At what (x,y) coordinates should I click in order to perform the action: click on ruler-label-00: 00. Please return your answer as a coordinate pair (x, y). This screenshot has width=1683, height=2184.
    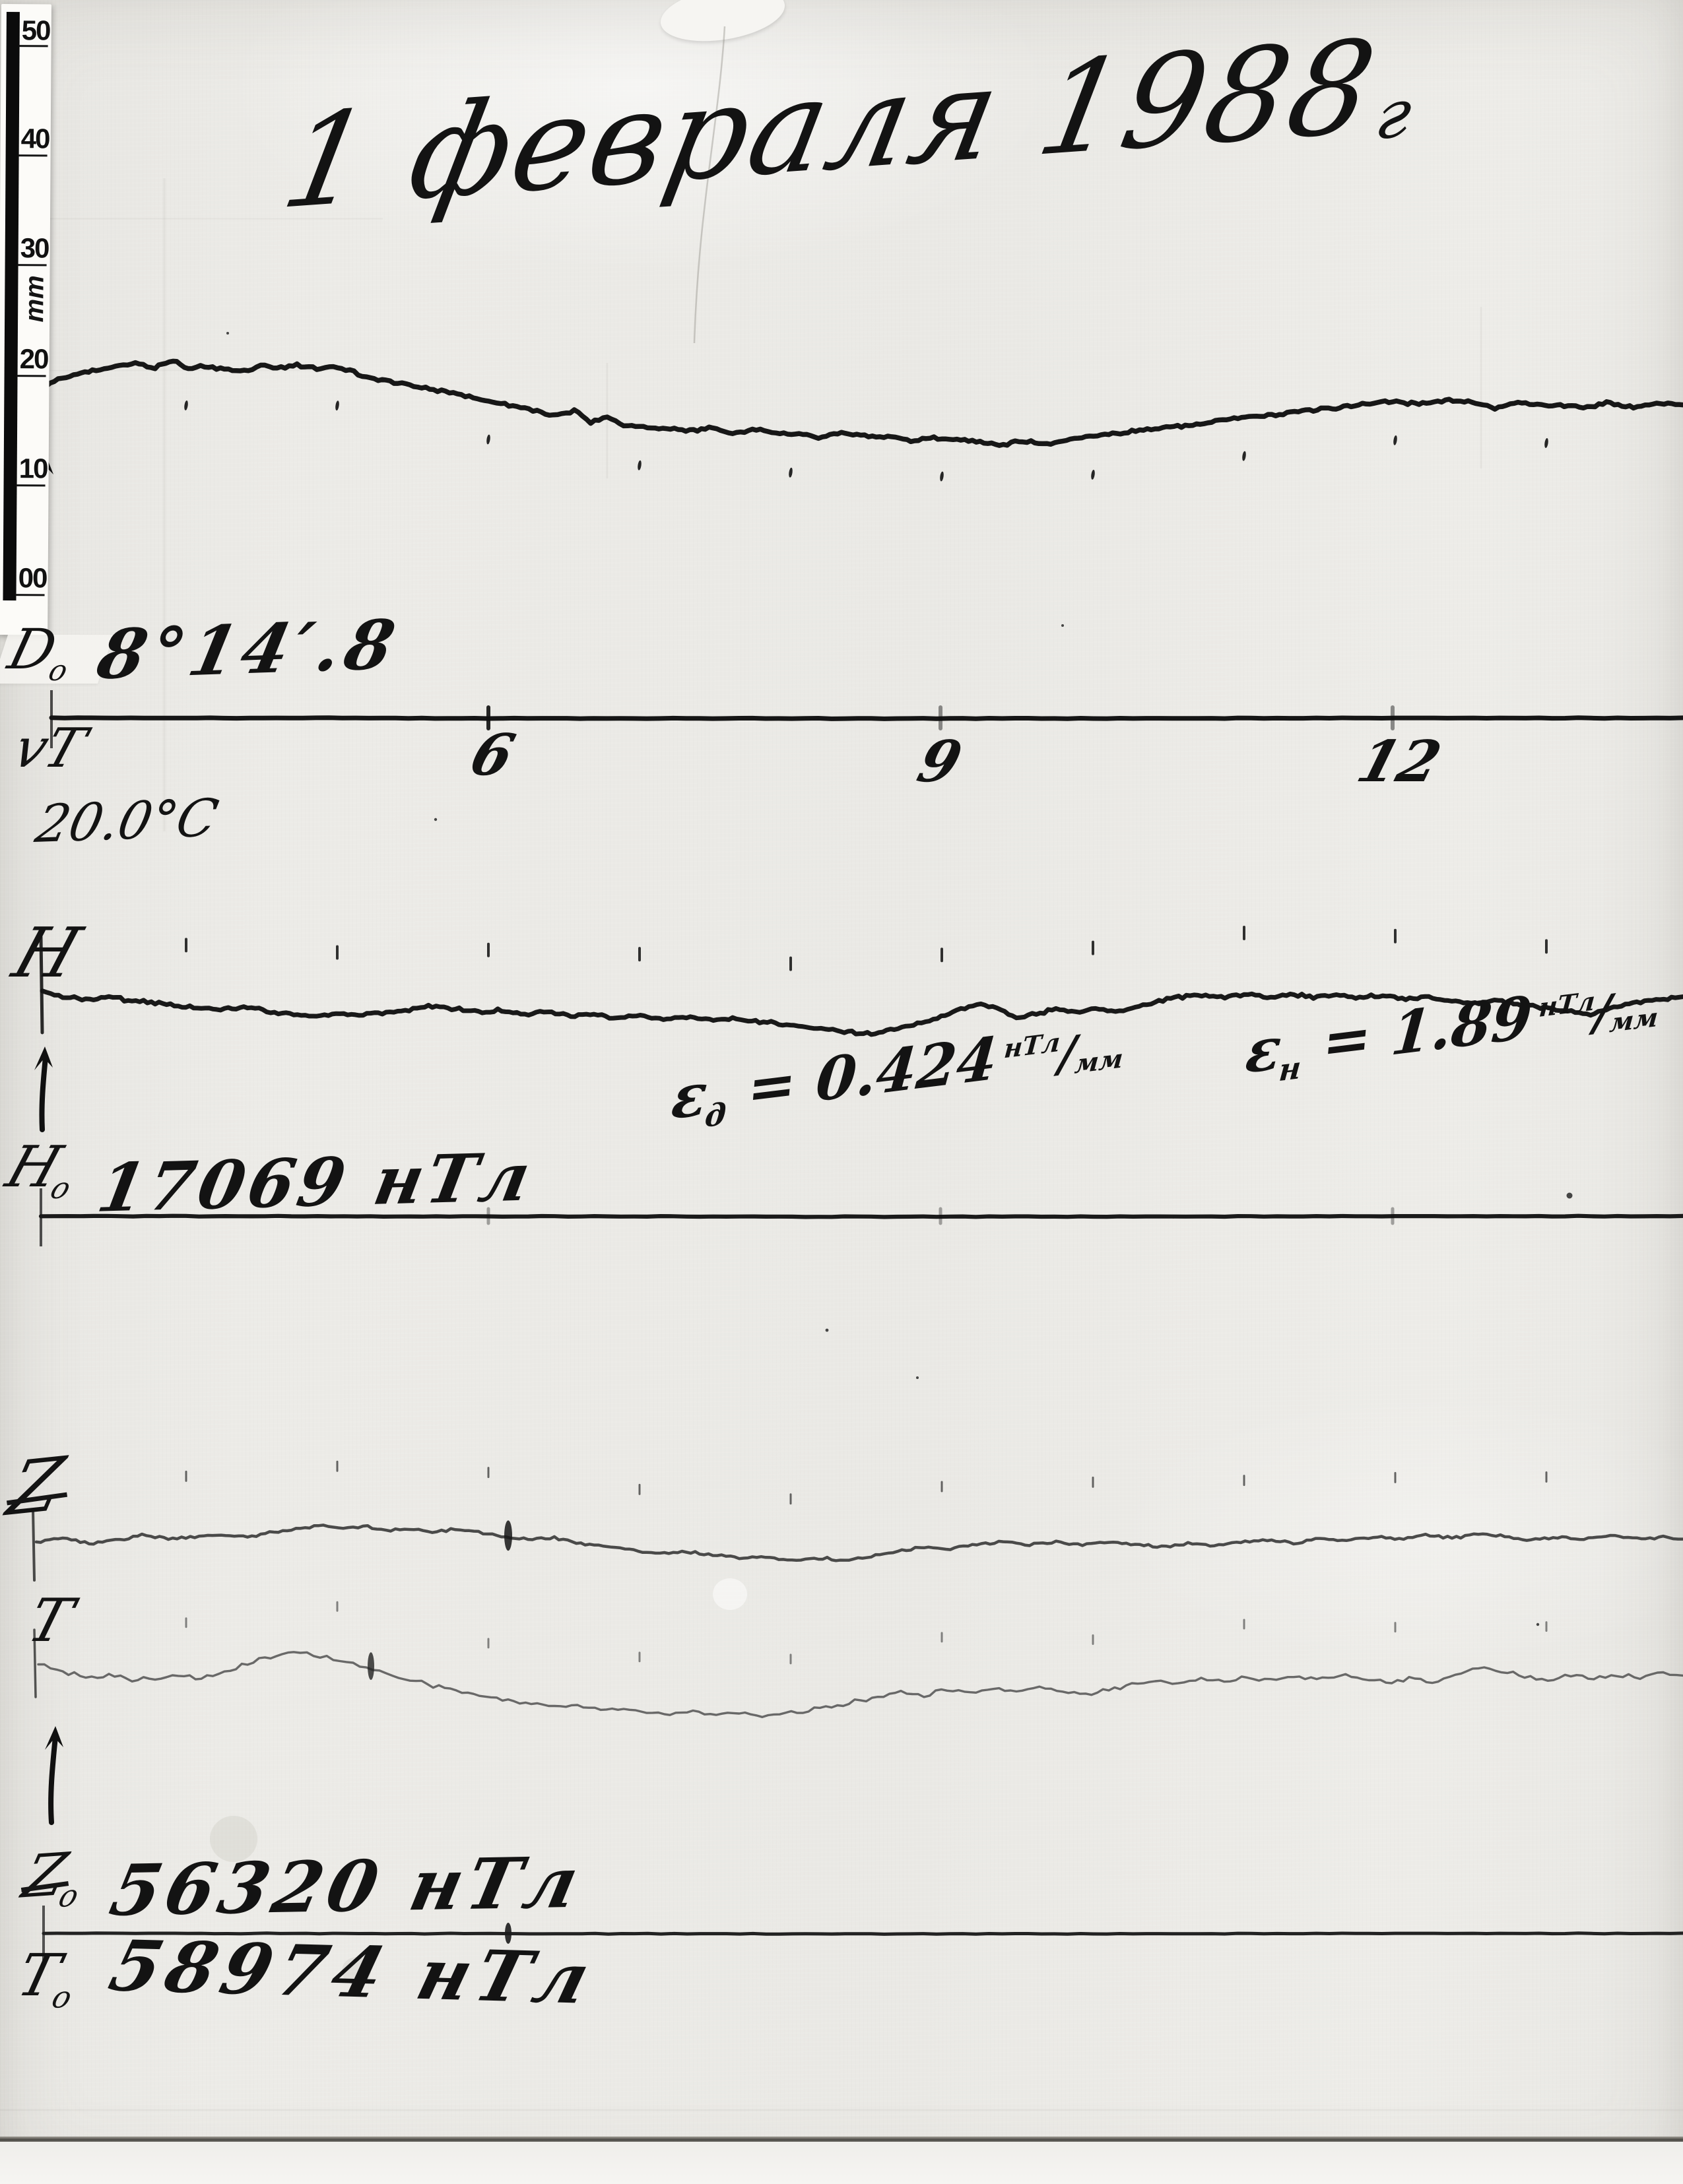
    Looking at the image, I should click on (32, 578).